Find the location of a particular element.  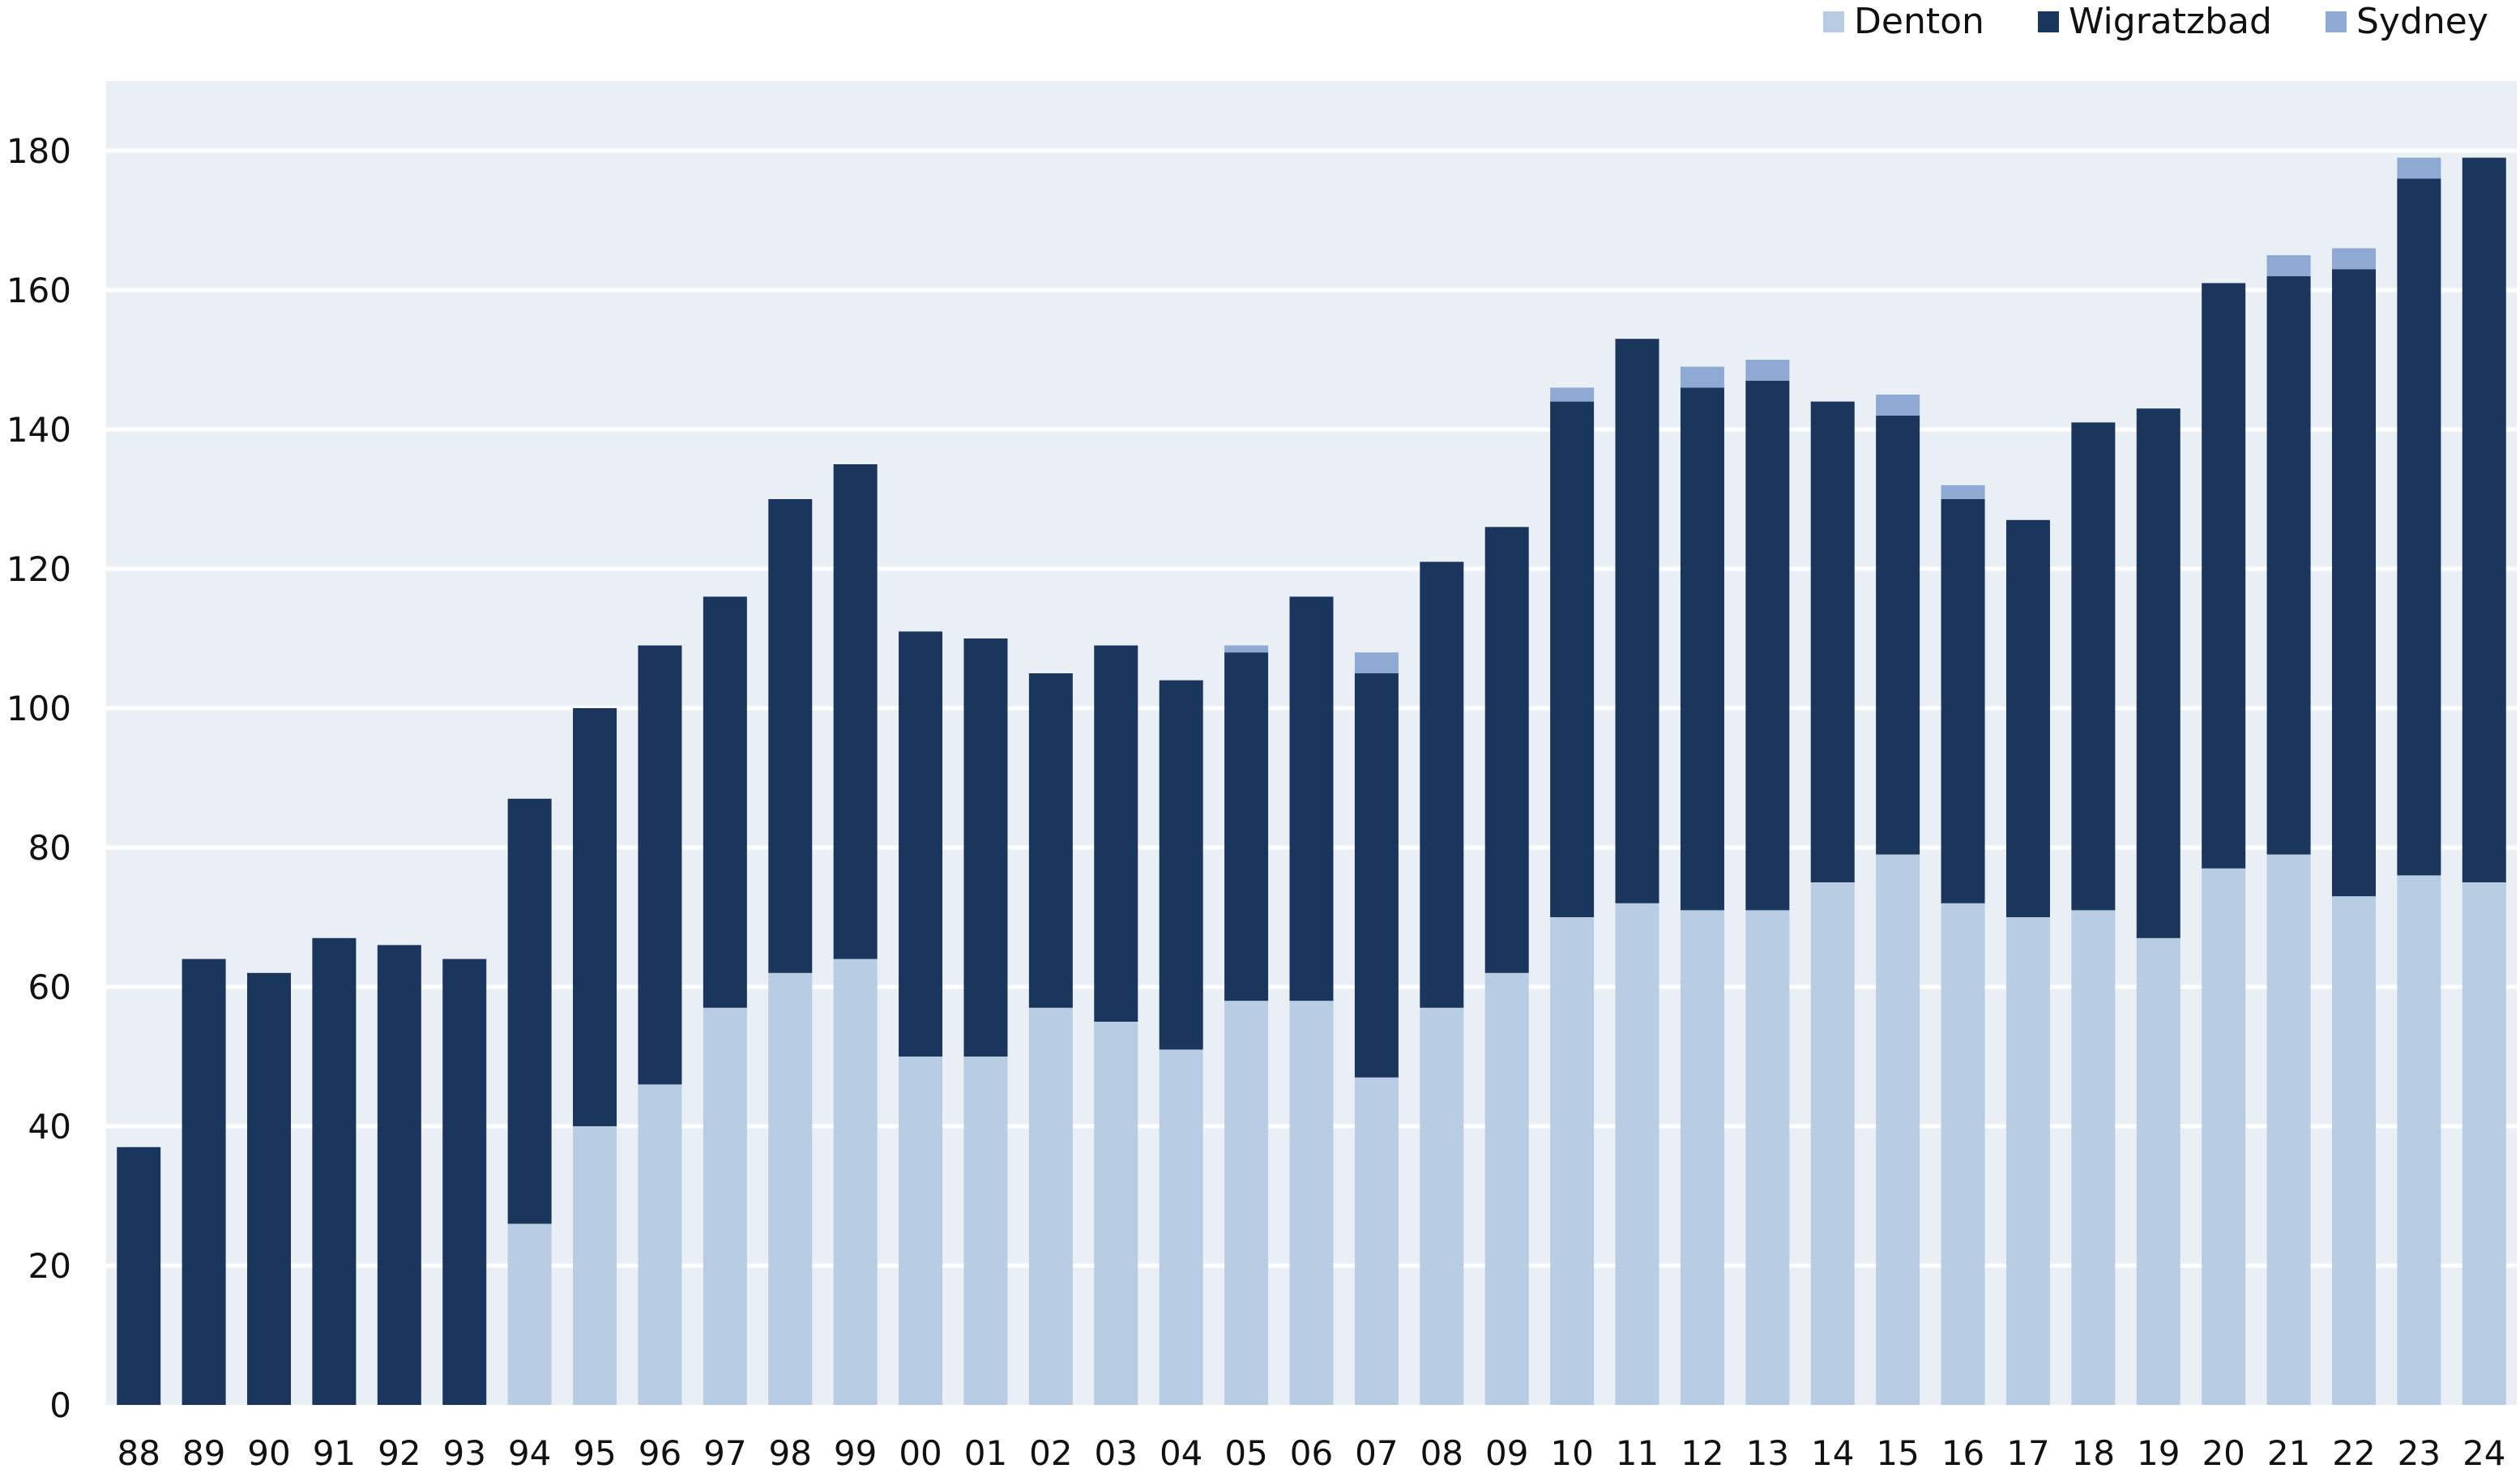

y-tick-label: 80 is located at coordinates (49, 848).